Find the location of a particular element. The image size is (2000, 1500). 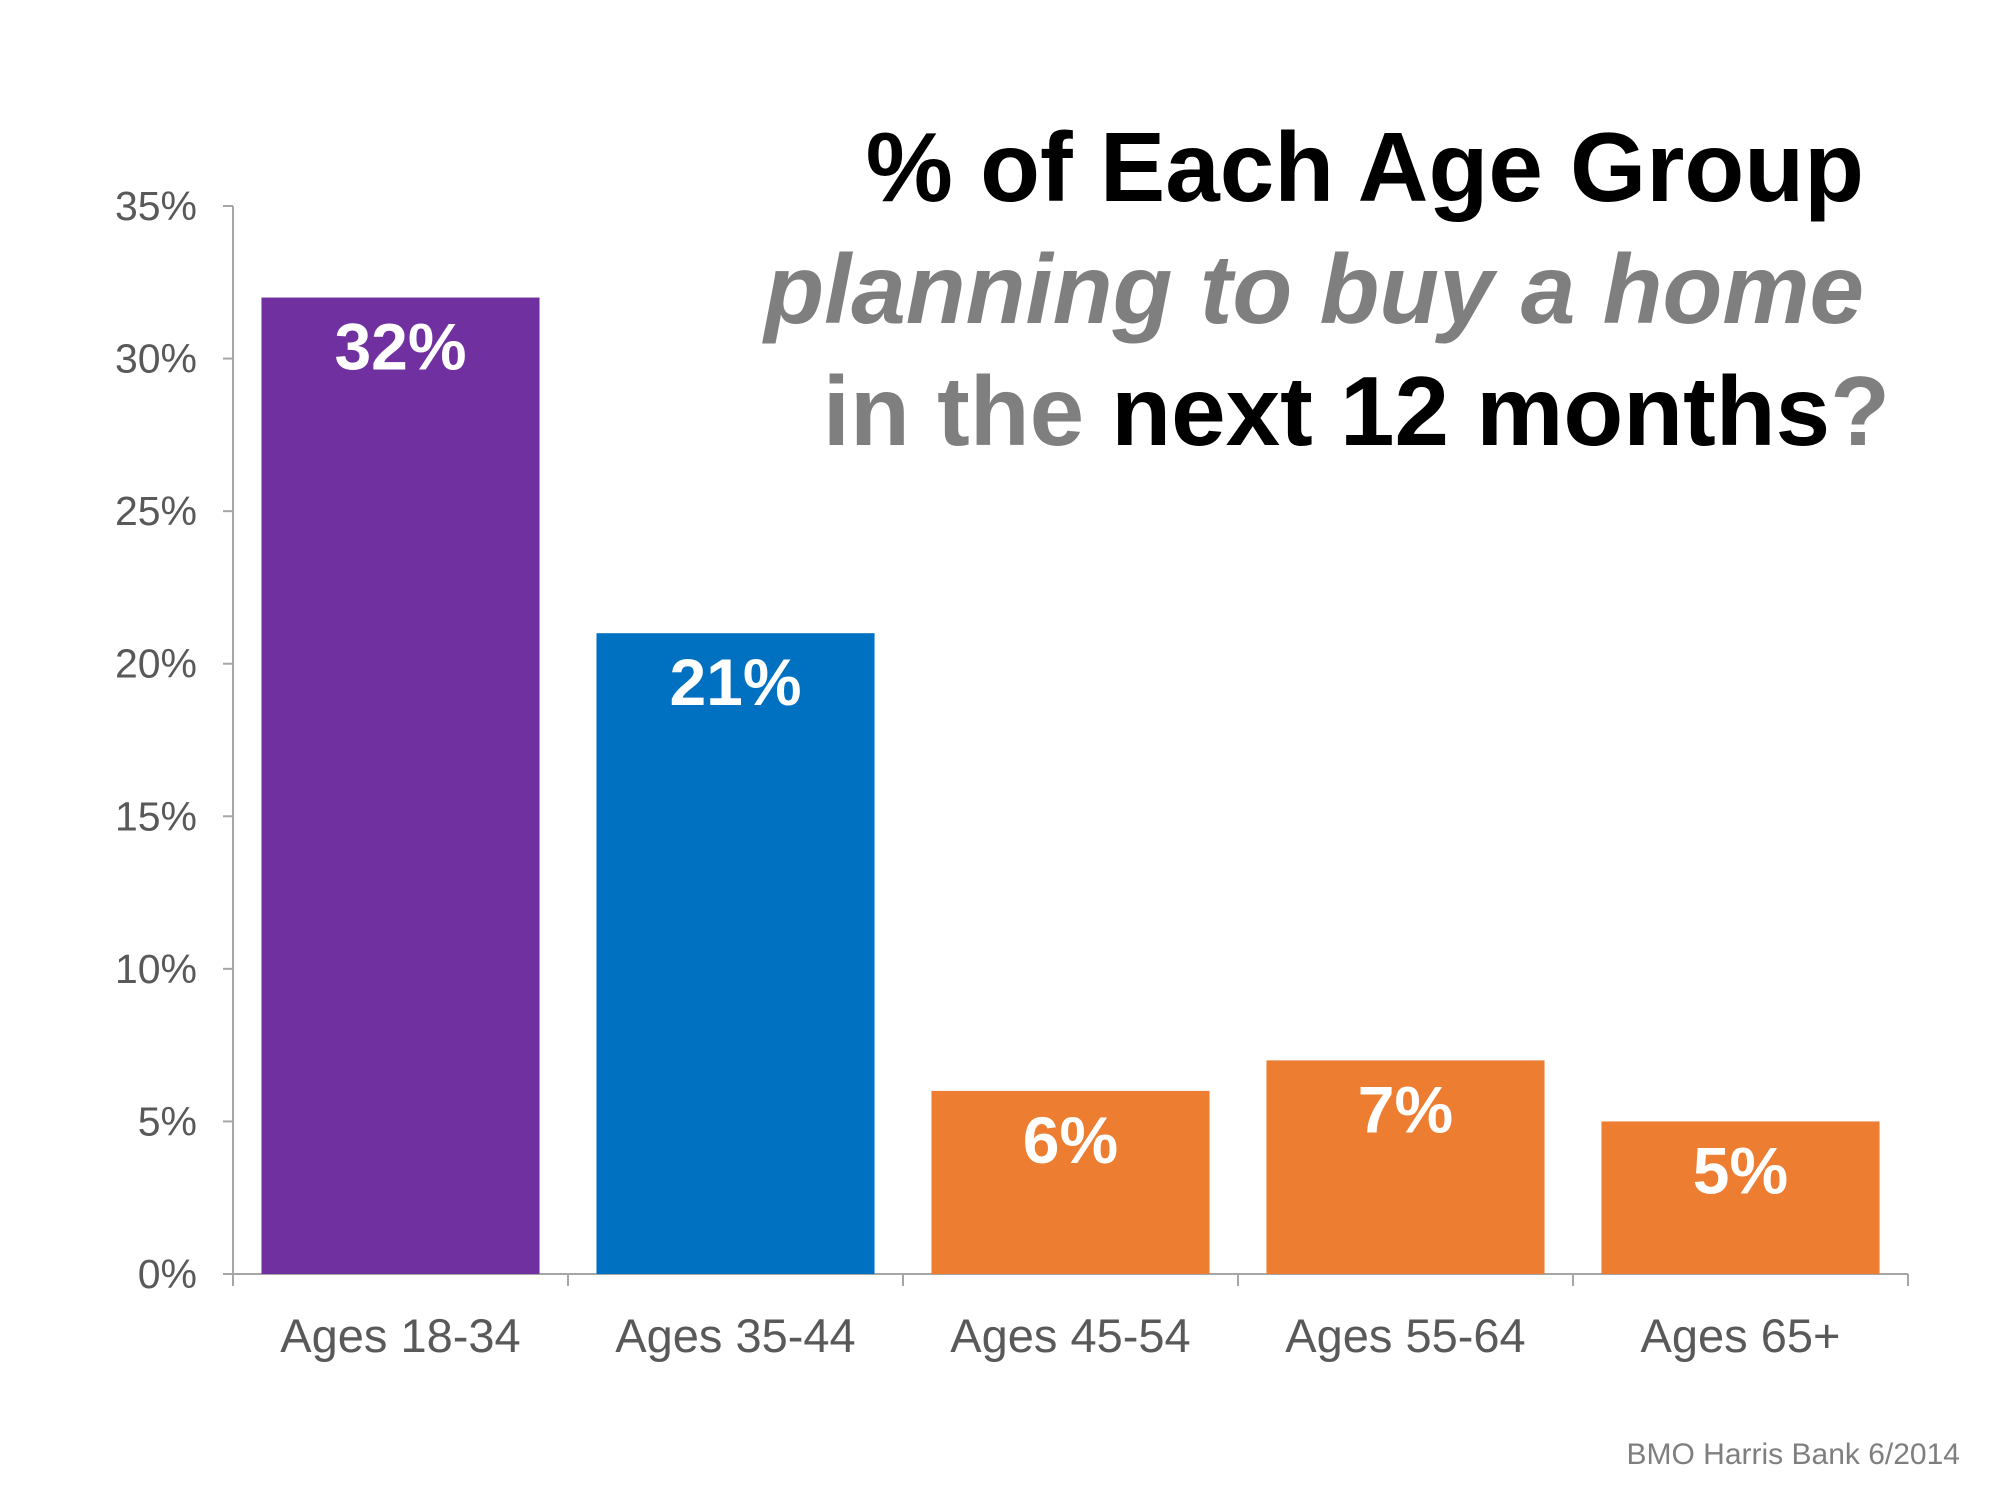

y-tick-label: 30% is located at coordinates (156, 359).